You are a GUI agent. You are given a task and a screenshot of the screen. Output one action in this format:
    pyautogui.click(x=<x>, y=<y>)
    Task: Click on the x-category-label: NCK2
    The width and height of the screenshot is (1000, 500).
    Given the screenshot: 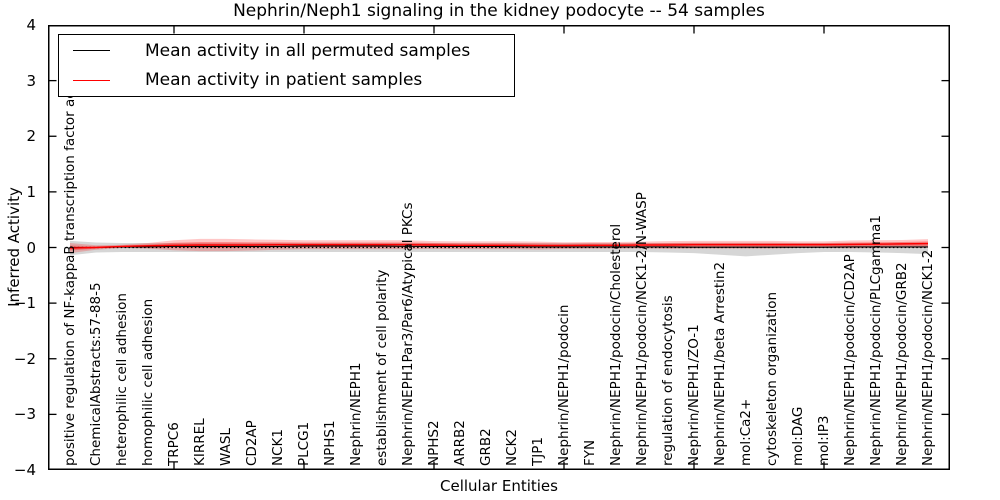 What is the action you would take?
    pyautogui.click(x=512, y=447)
    